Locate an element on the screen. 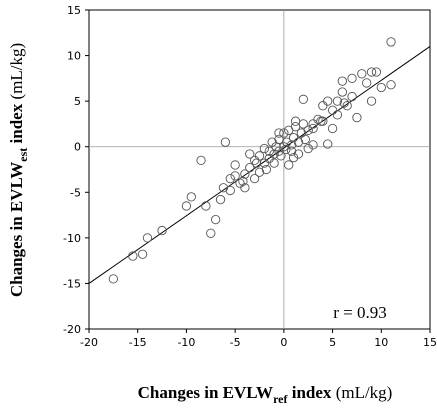  y-axis-title-group: Changes in EVLWest index (mL/kg) is located at coordinates (18, 170).